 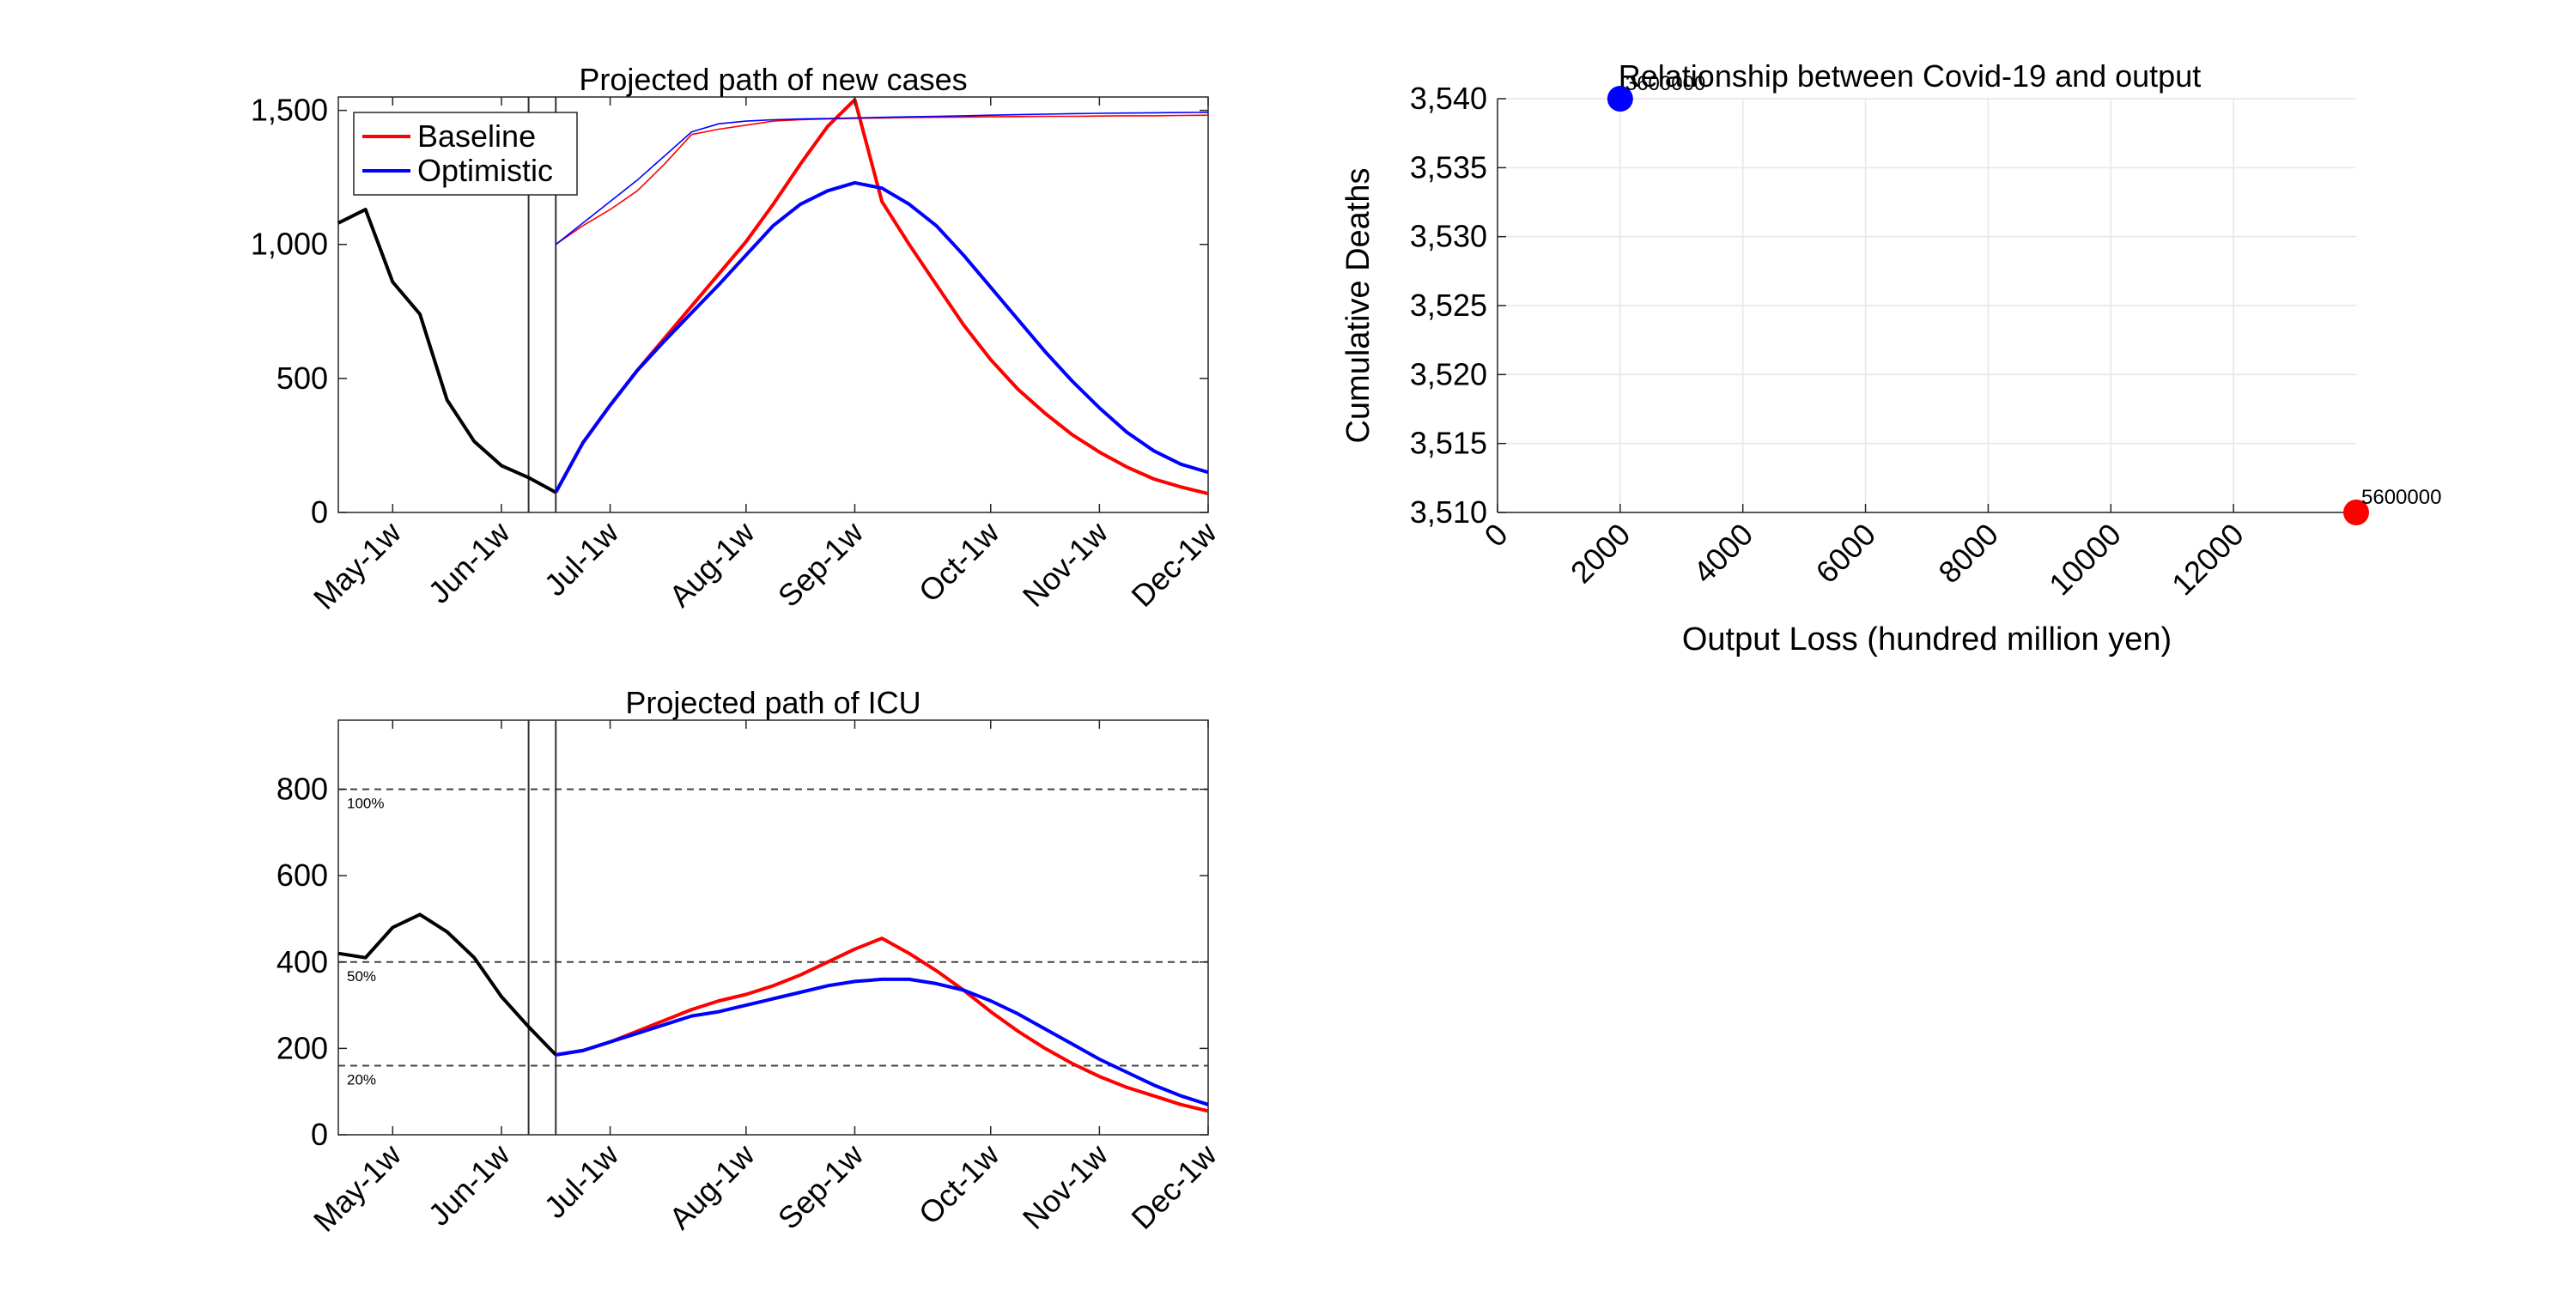 What do you see at coordinates (2401, 497) in the screenshot?
I see `scatter-point-label: 5600000` at bounding box center [2401, 497].